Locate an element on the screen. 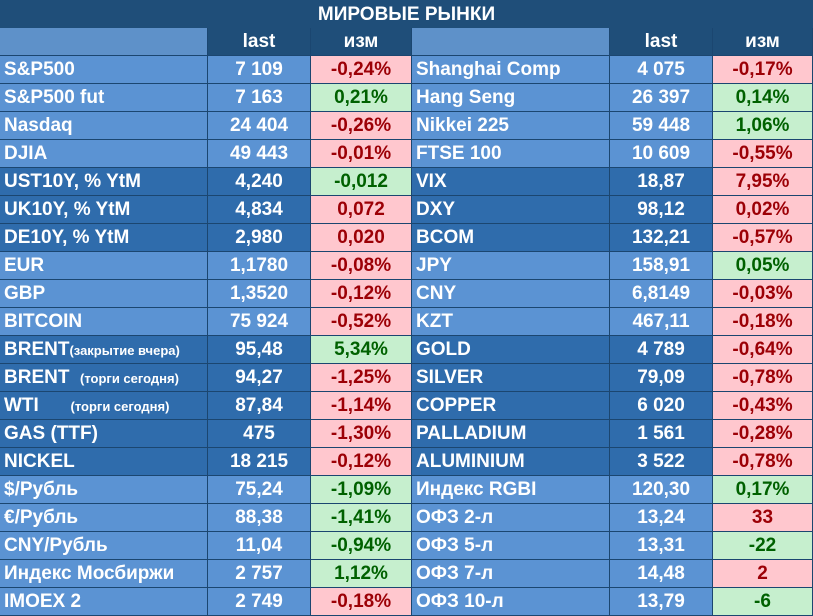 Image resolution: width=813 pixels, height=616 pixels. table-row: CNY/Рубль 11,04 -0,94% ОФЗ 5-л 13,31 -22 is located at coordinates (406, 546).